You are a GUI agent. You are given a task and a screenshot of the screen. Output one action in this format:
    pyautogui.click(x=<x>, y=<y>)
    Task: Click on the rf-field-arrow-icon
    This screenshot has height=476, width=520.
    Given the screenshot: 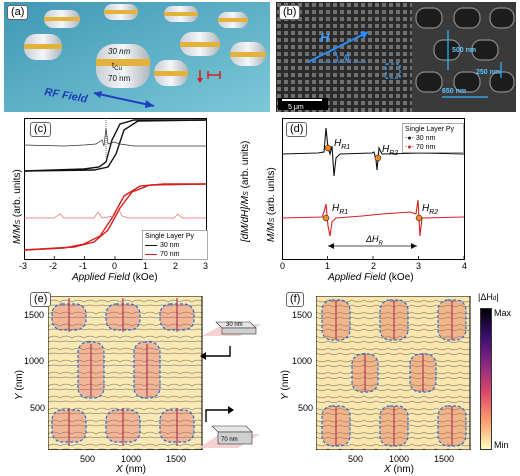 What is the action you would take?
    pyautogui.click(x=124, y=99)
    